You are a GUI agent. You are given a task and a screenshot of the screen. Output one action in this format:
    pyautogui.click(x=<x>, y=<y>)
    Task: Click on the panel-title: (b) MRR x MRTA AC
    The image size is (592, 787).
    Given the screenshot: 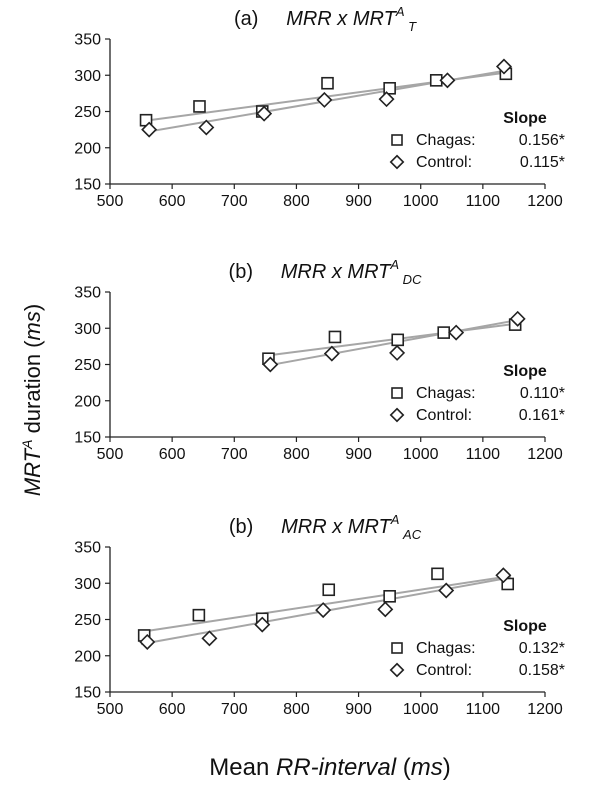 What is the action you would take?
    pyautogui.click(x=325, y=527)
    